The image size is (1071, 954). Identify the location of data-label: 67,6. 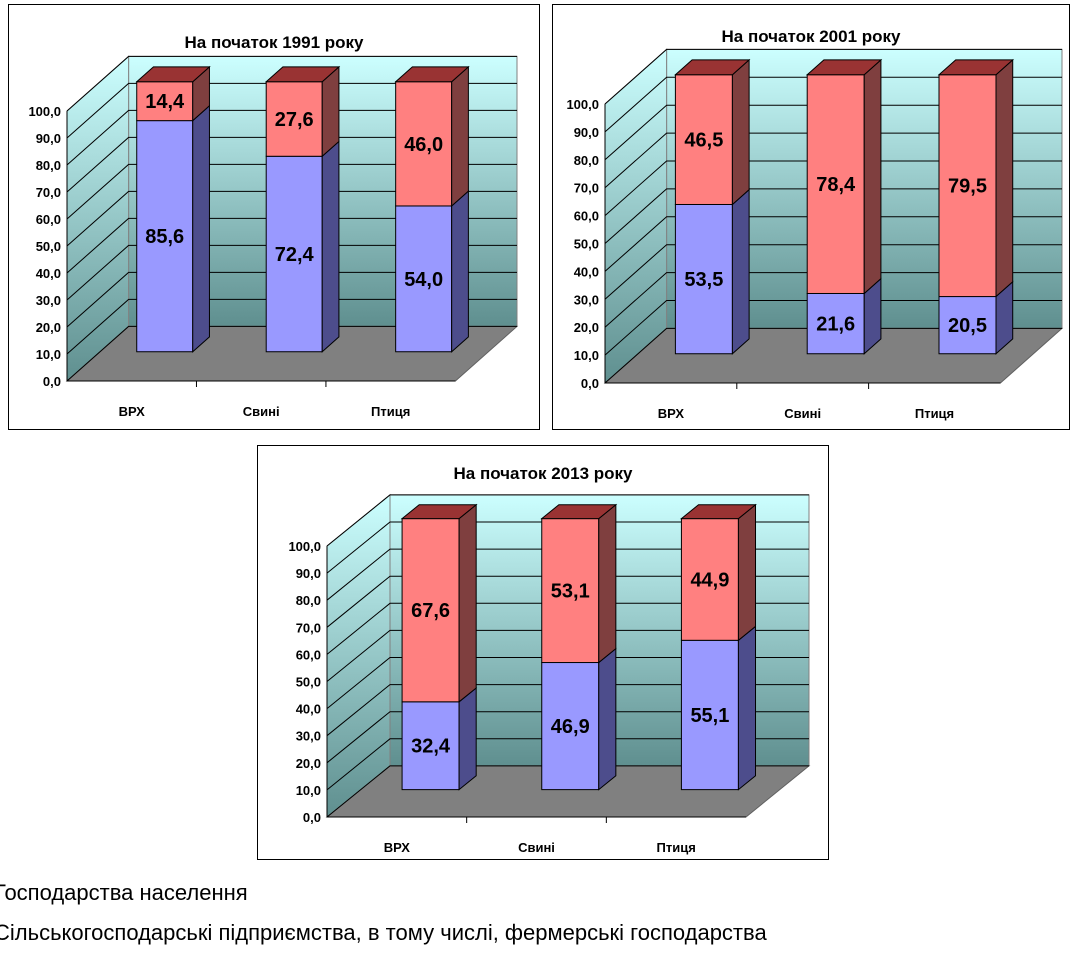
(430, 611).